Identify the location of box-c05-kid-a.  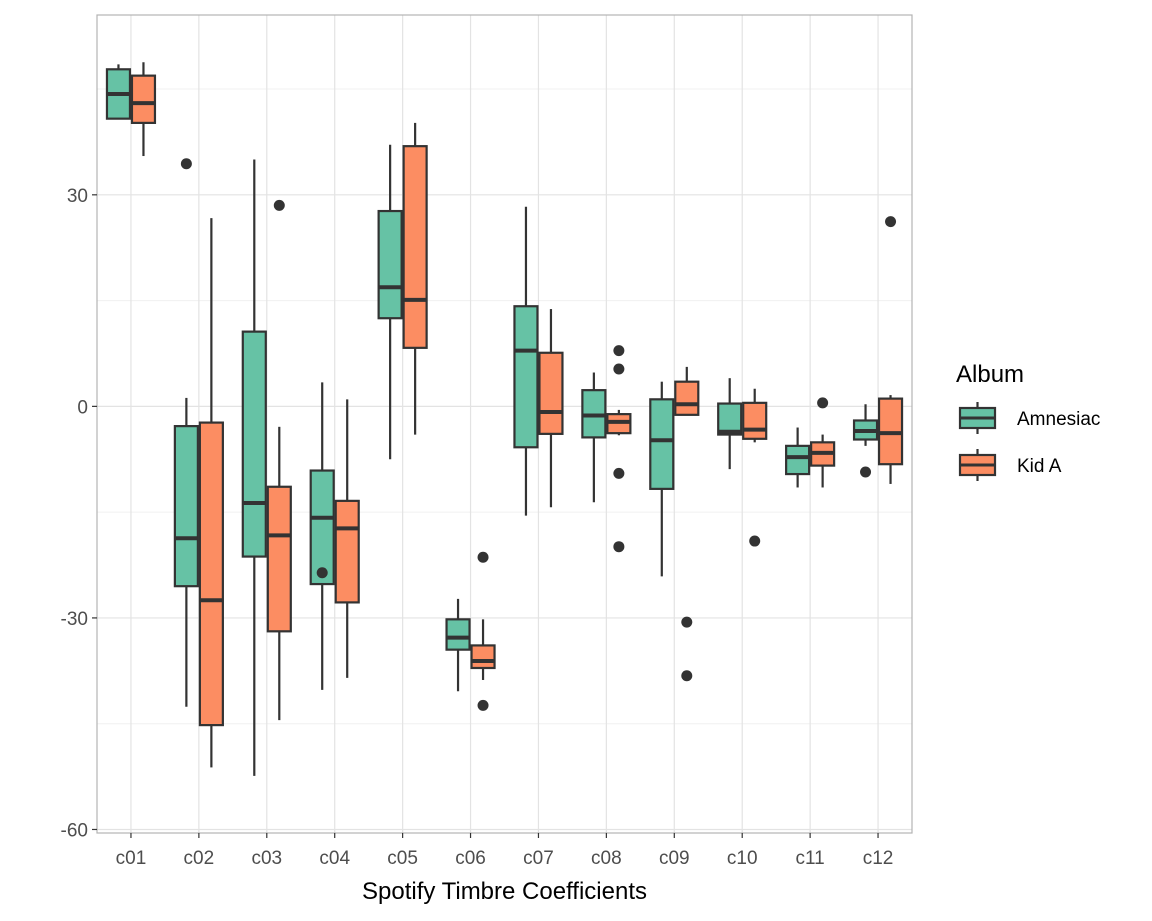
(415, 278).